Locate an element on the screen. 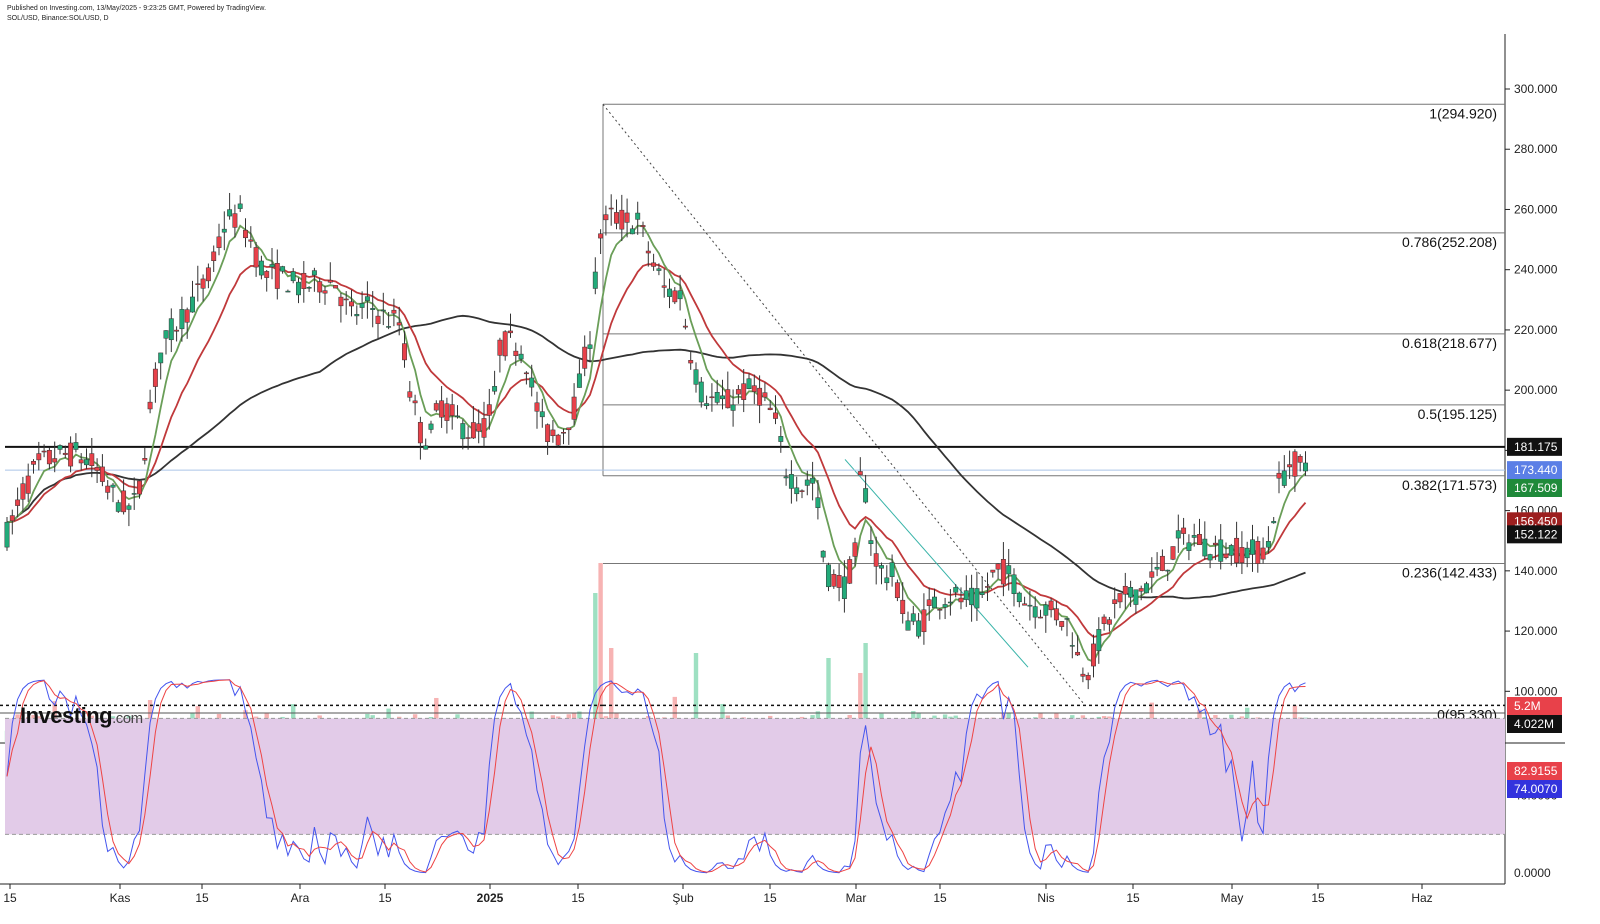 Image resolution: width=1600 pixels, height=924 pixels. y-tick-label: 260.000 is located at coordinates (1536, 209).